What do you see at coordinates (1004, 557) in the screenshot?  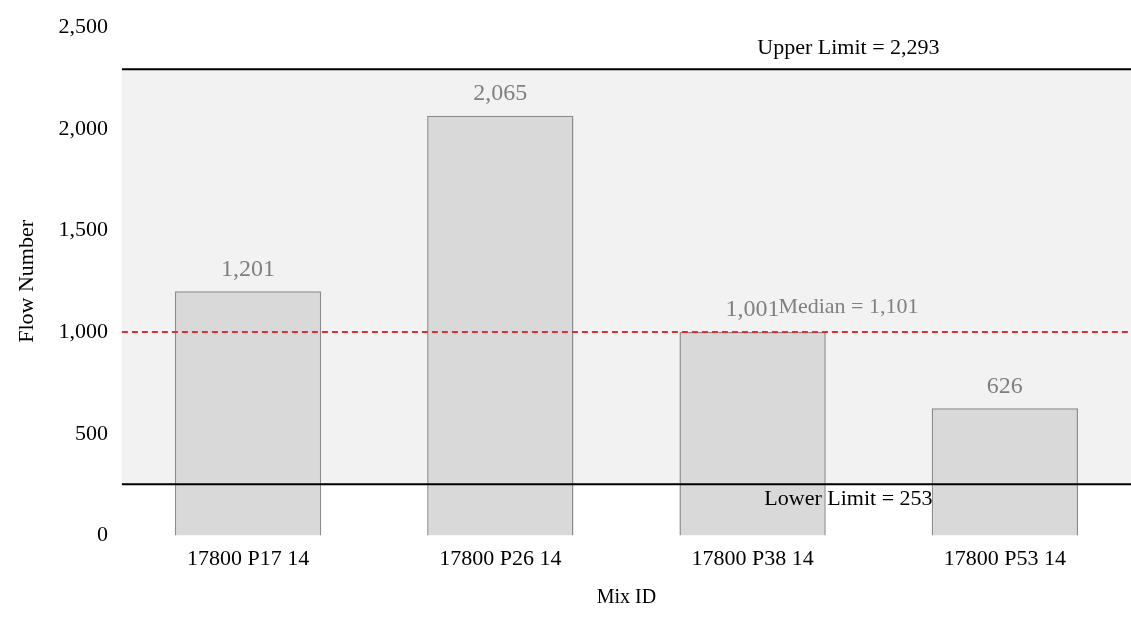 I see `x-tick-label: 17800 P53 14` at bounding box center [1004, 557].